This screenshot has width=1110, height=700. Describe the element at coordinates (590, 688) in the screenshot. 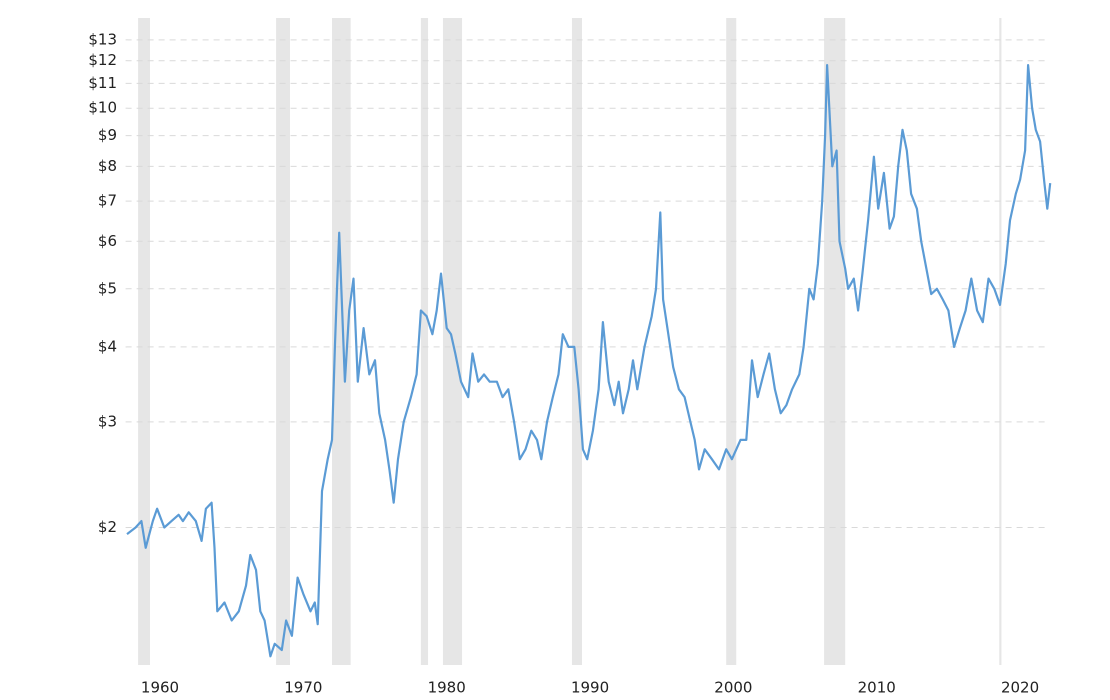

I see `x-tick-label: 1990` at that location.